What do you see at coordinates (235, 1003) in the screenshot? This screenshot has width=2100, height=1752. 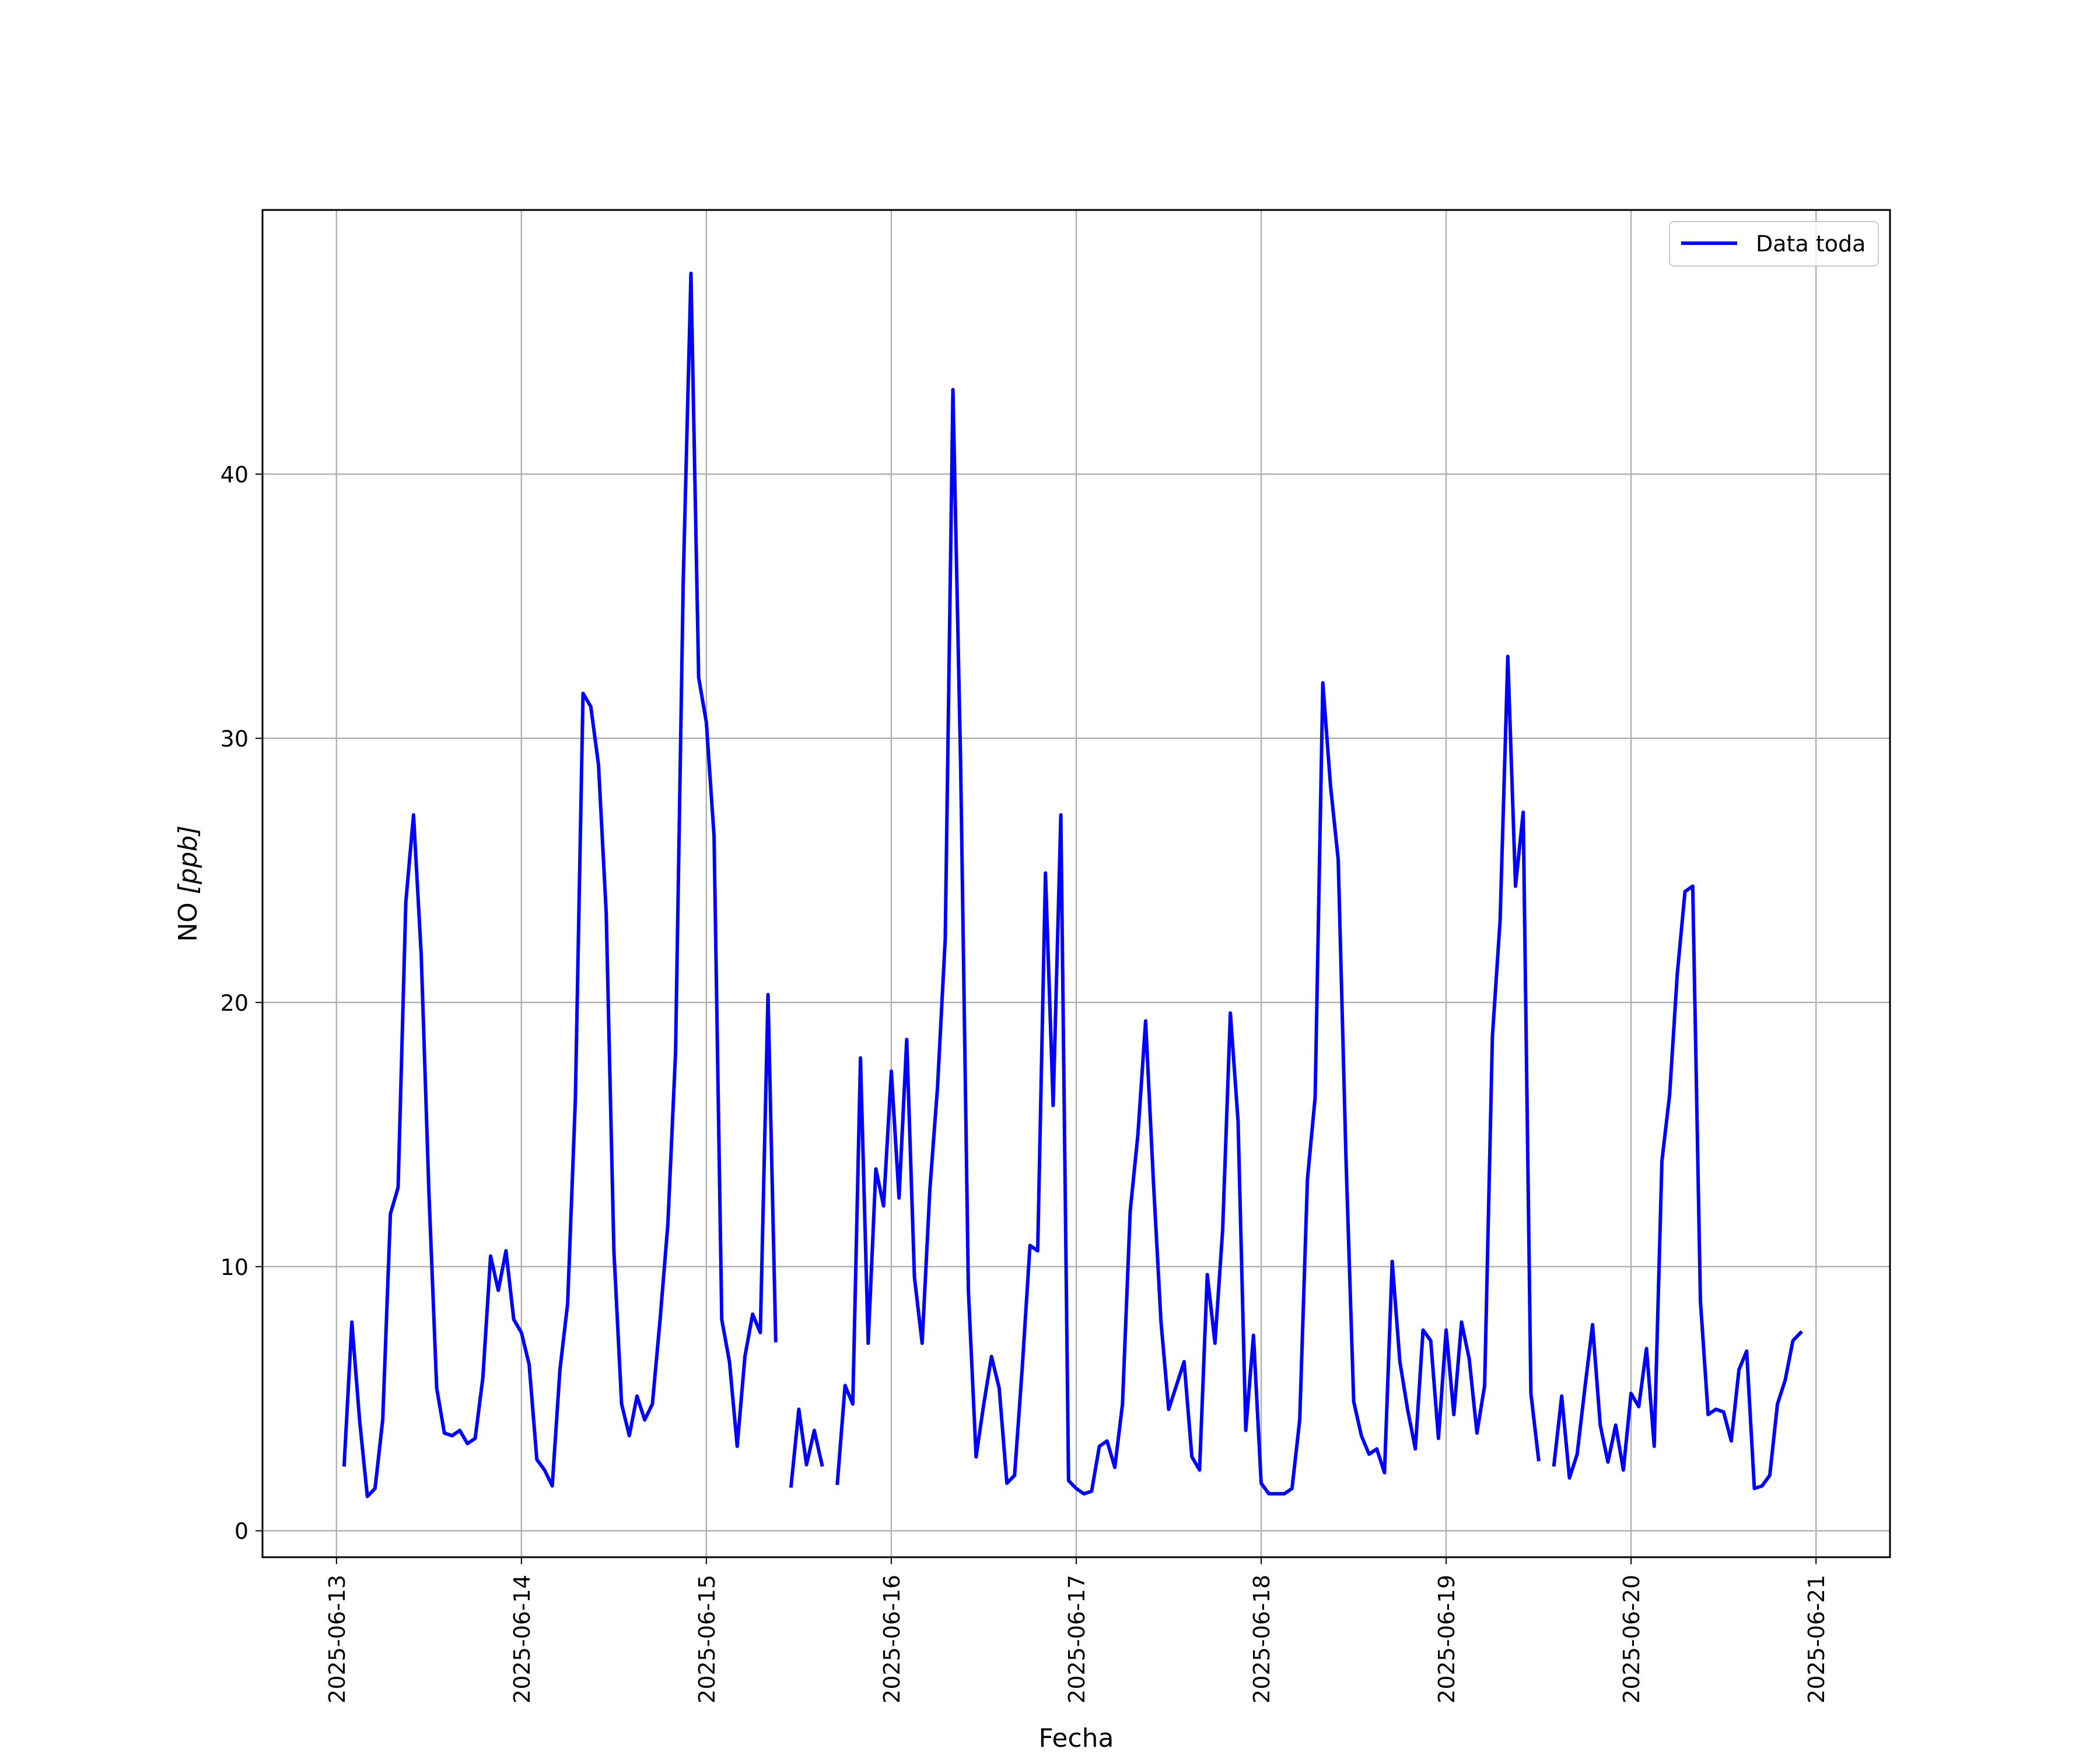 I see `y-tick-label: 20` at bounding box center [235, 1003].